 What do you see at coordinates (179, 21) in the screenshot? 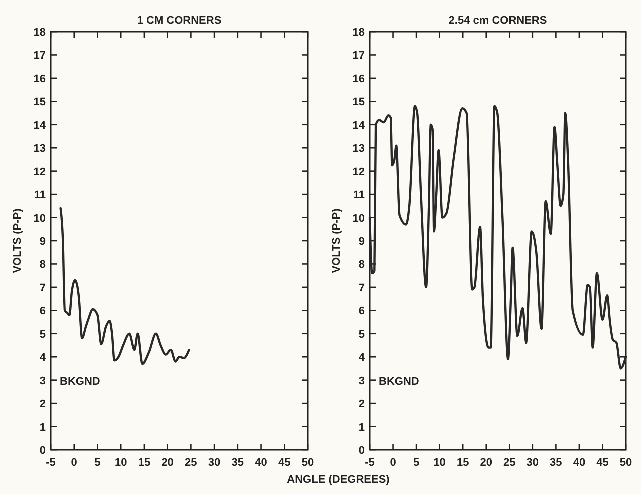
I see `chart-title: 1 CM CORNERS` at bounding box center [179, 21].